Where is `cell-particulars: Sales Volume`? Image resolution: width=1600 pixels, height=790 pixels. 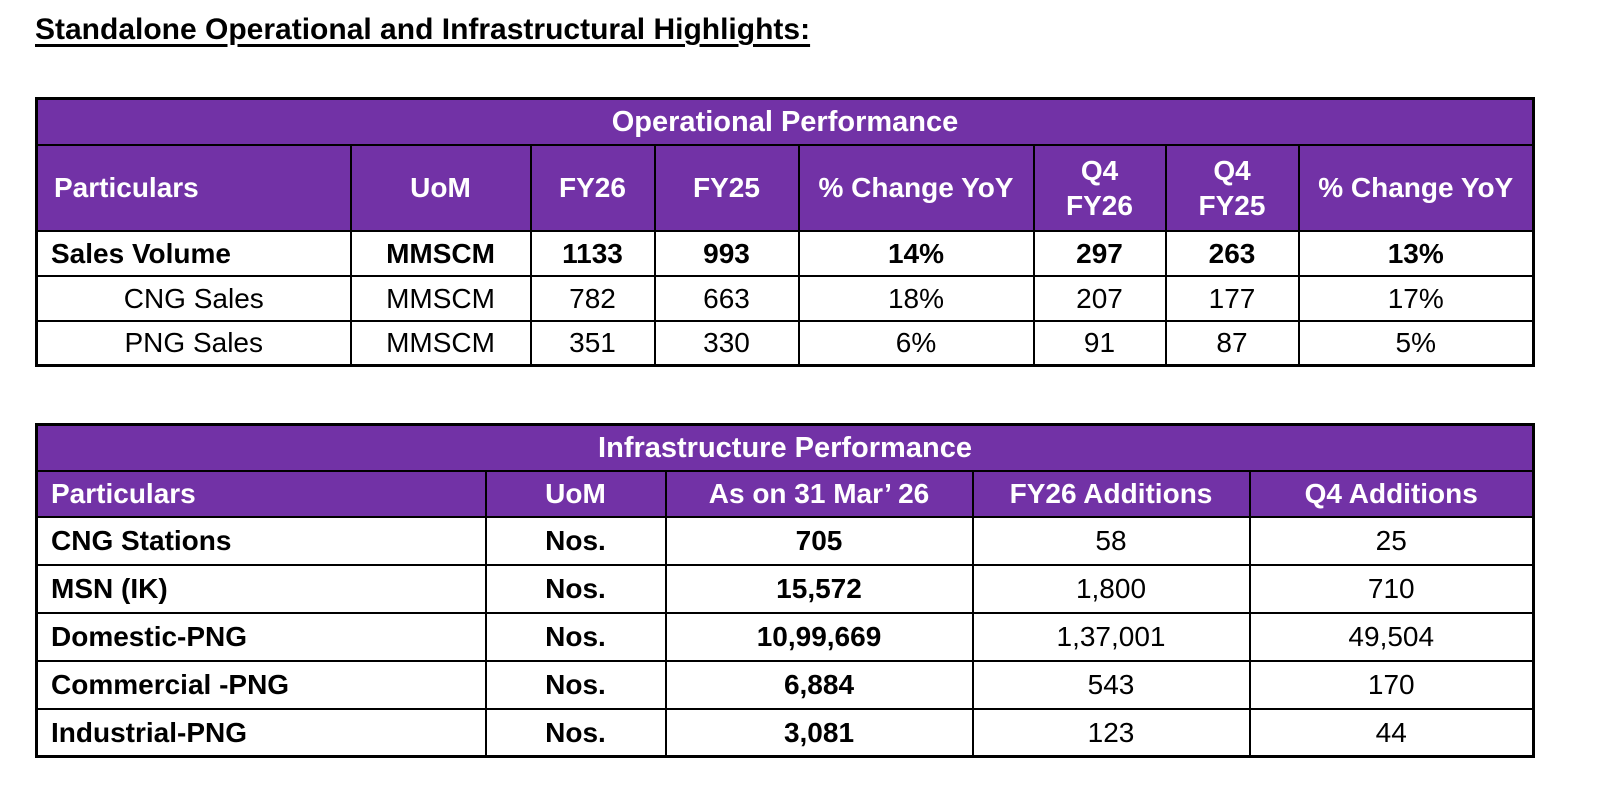 cell-particulars: Sales Volume is located at coordinates (193, 253).